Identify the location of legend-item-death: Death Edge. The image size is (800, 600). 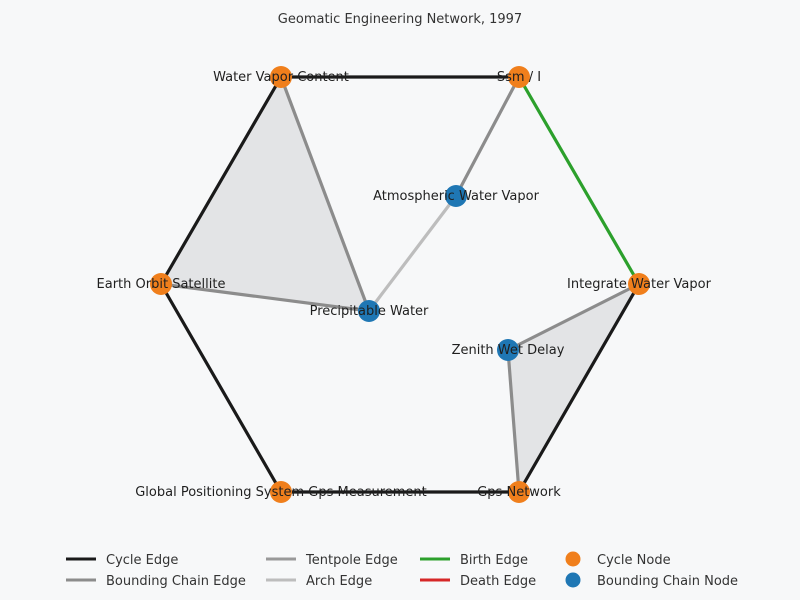
(478, 581).